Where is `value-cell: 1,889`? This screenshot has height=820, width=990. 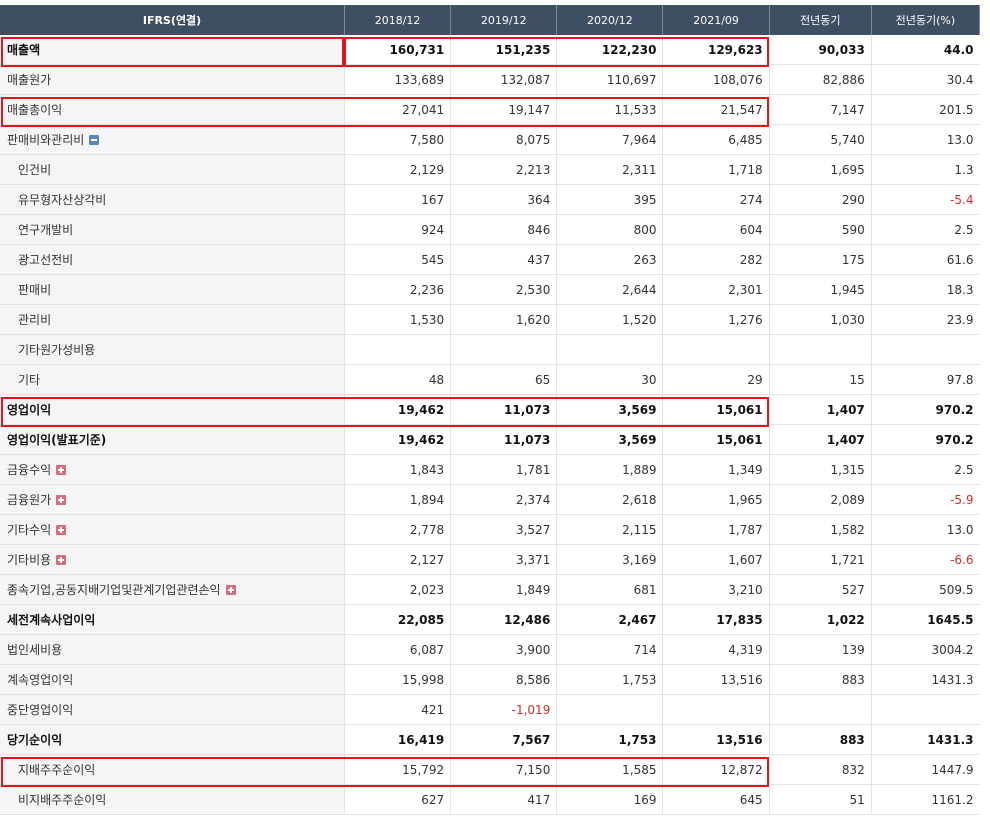
value-cell: 1,889 is located at coordinates (609, 469).